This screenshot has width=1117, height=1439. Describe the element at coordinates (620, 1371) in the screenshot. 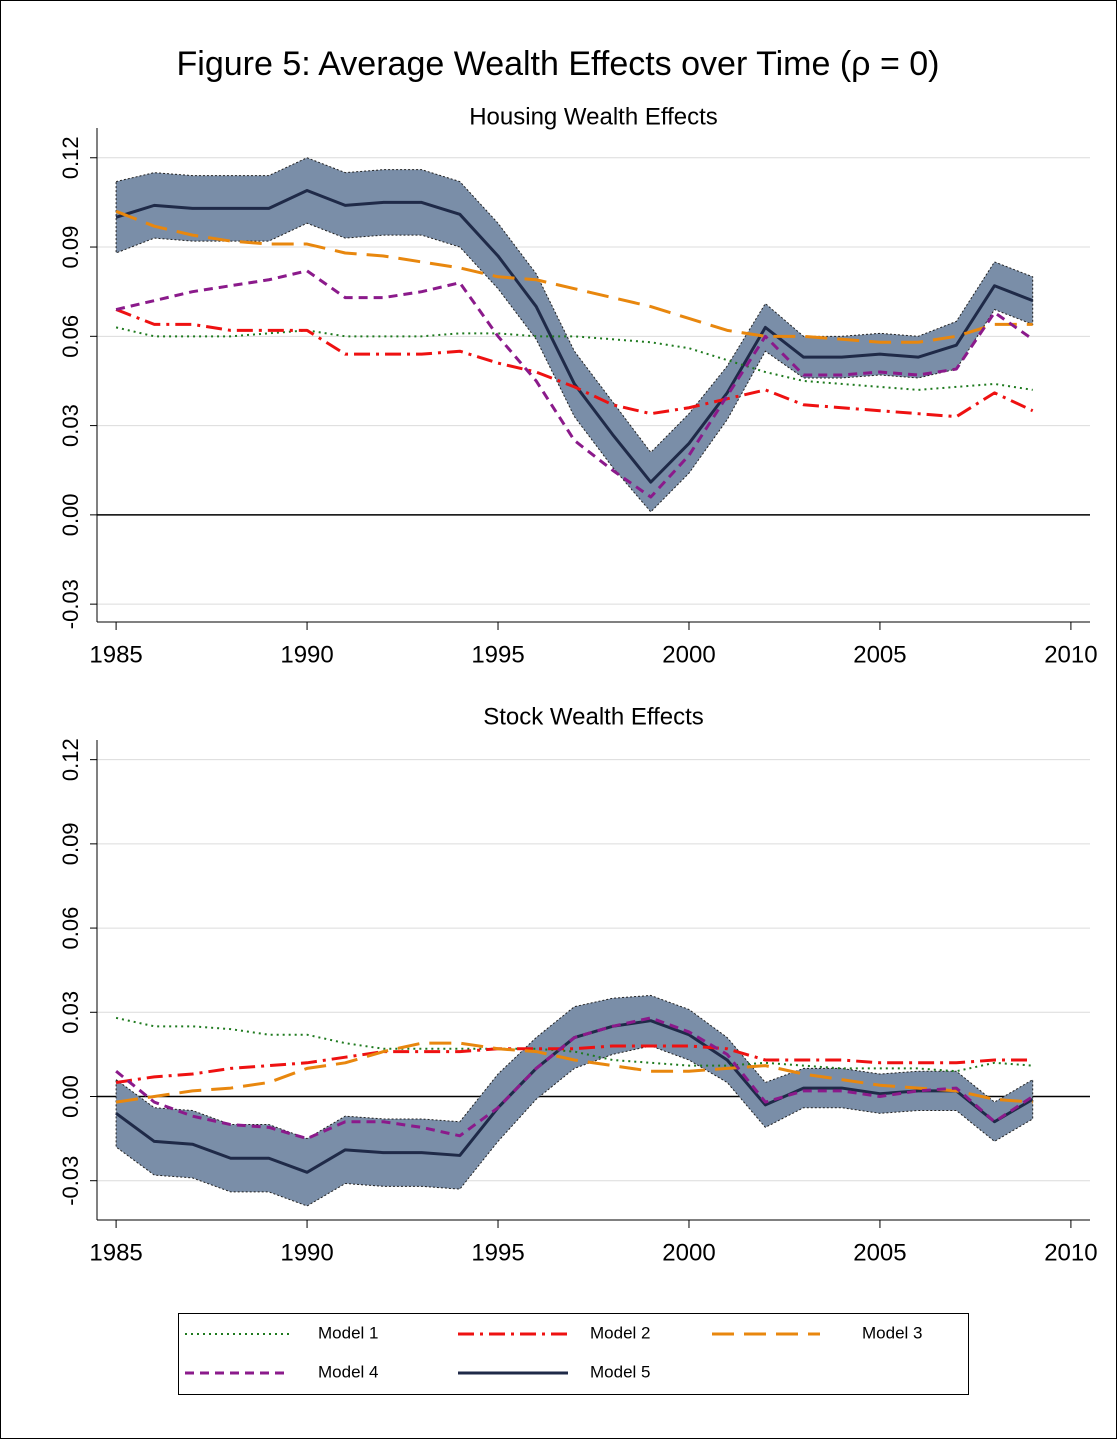

I see `legend-label: Model 5` at that location.